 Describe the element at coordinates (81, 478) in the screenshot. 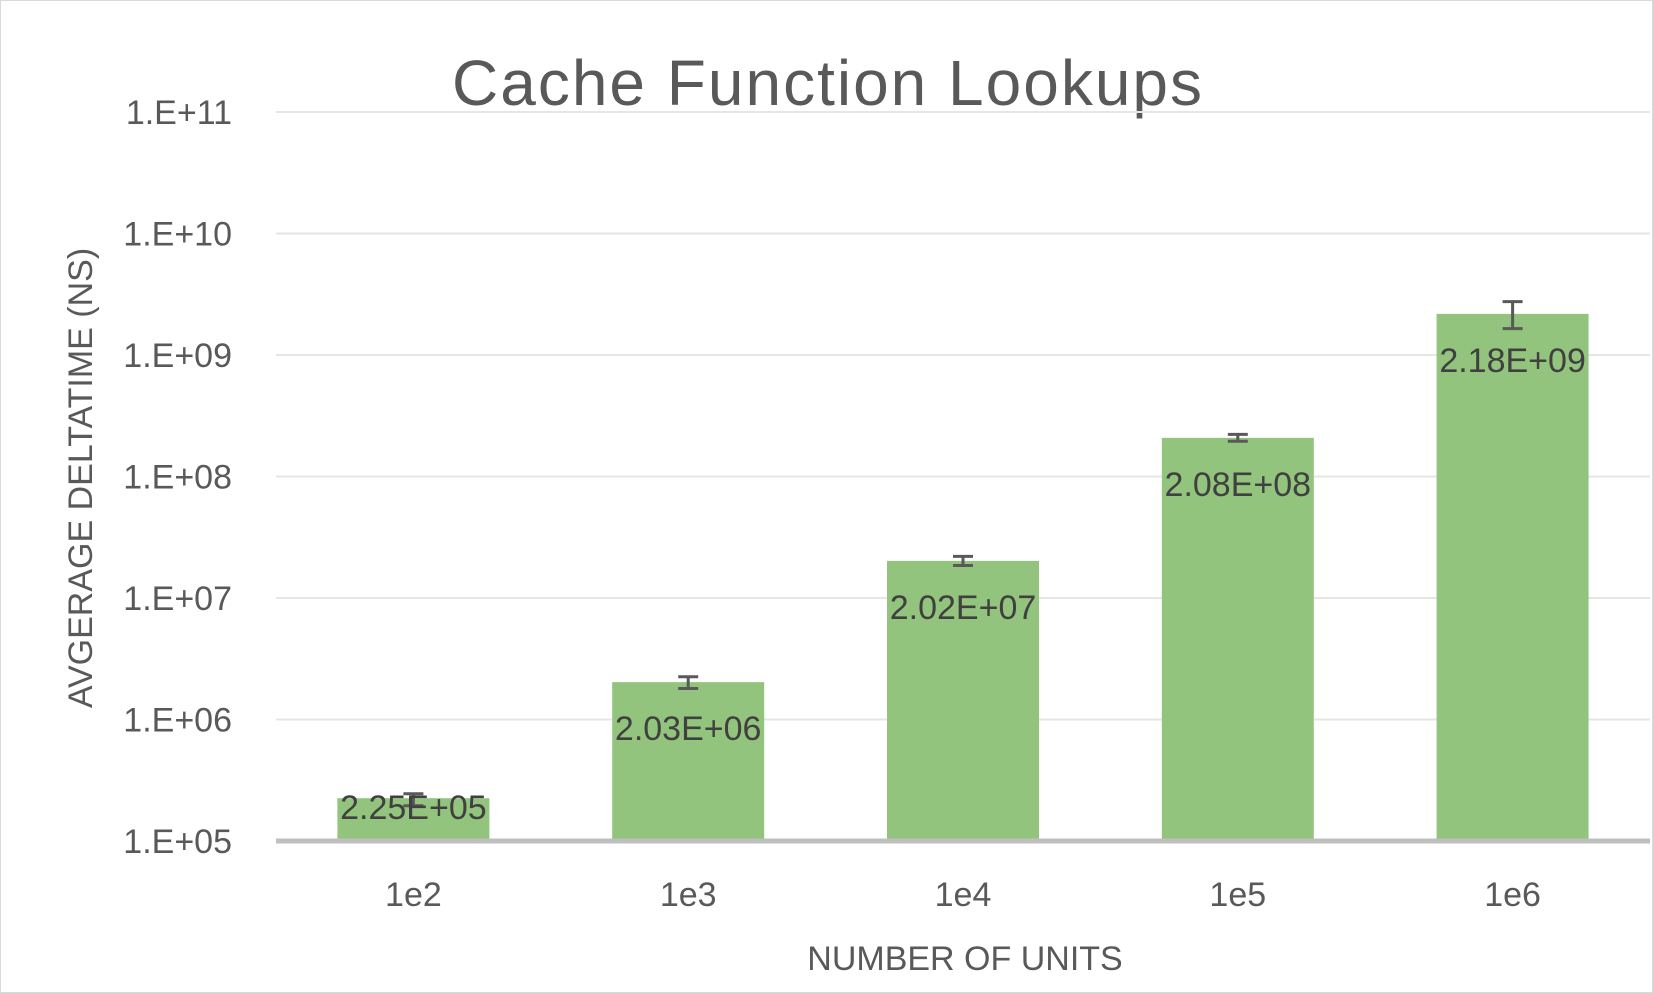

I see `y-axis-label: AVGERAGE DELTATIME (NS)` at that location.